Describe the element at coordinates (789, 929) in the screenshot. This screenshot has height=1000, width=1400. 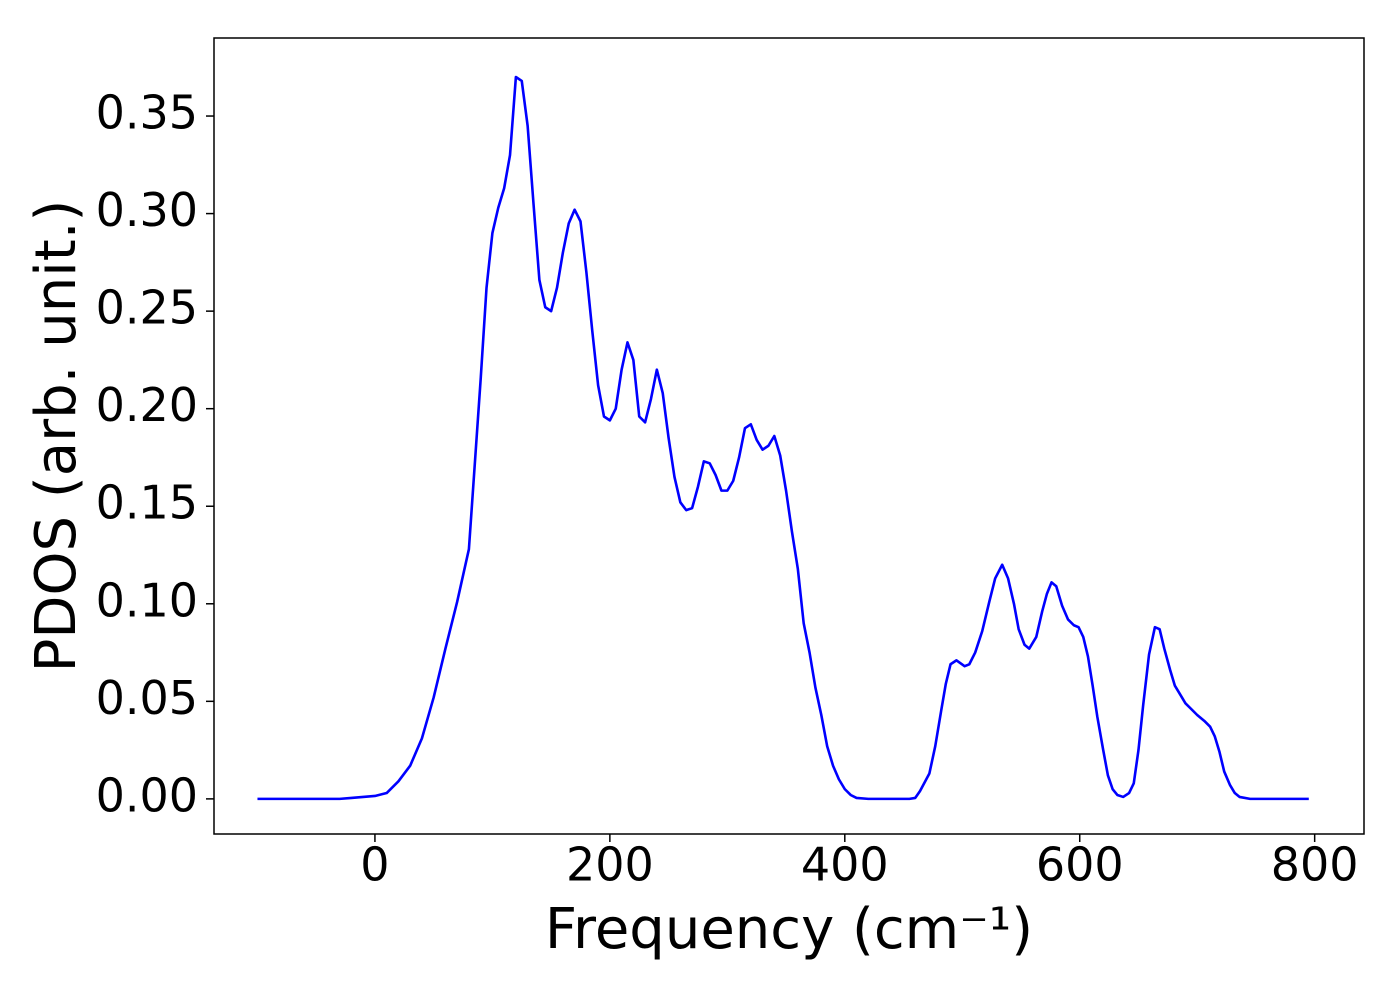
I see `x-axis-label: Frequency (cm⁻¹)` at that location.